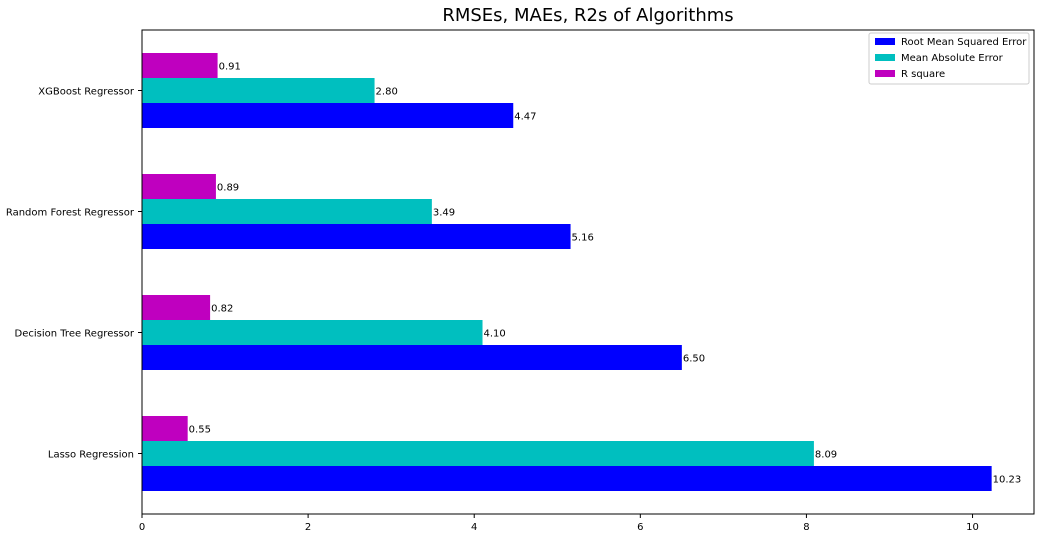 This screenshot has height=540, width=1041. Describe the element at coordinates (583, 238) in the screenshot. I see `data-label-root-mean-squared-error-random-forest-regressor: 5.16` at that location.